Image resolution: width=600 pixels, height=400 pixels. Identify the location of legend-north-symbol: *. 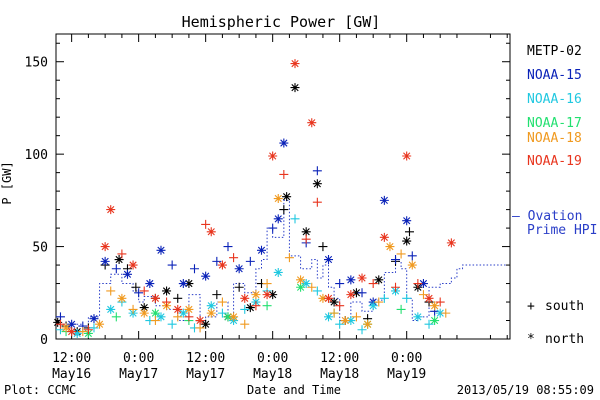
(531, 339).